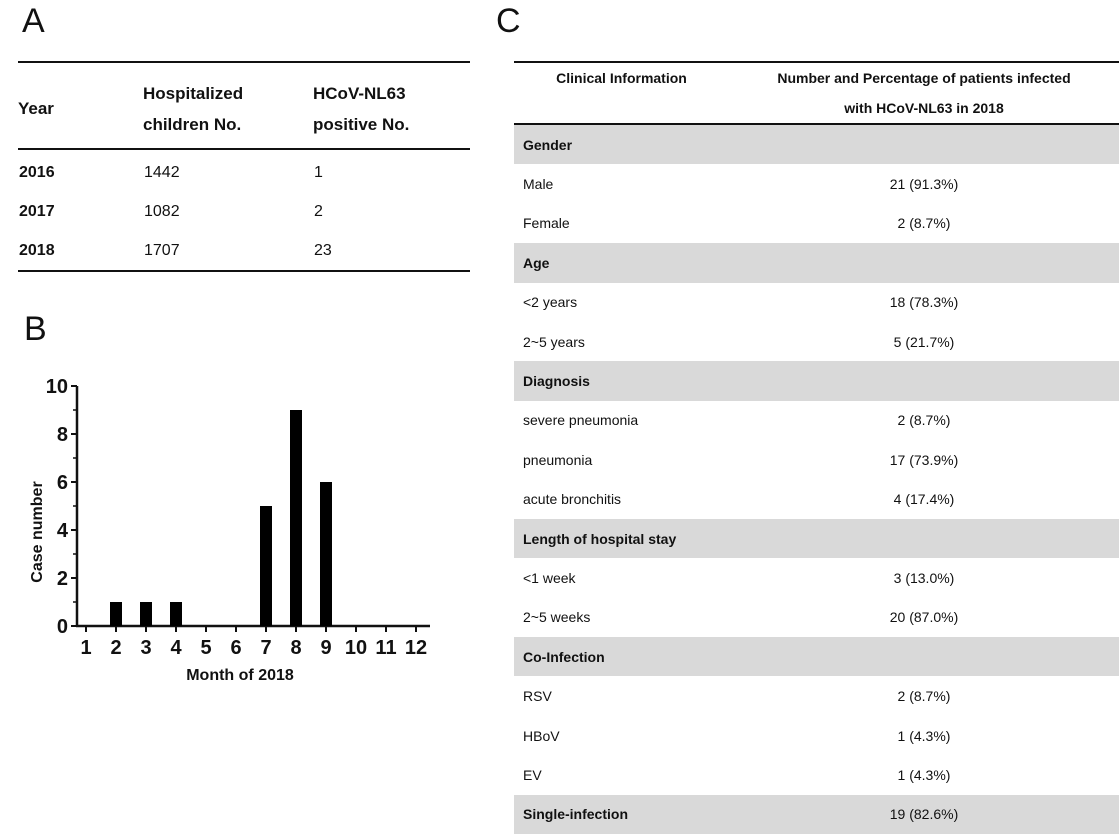 This screenshot has height=834, width=1119. I want to click on hospitalized-cell: 1442, so click(162, 172).